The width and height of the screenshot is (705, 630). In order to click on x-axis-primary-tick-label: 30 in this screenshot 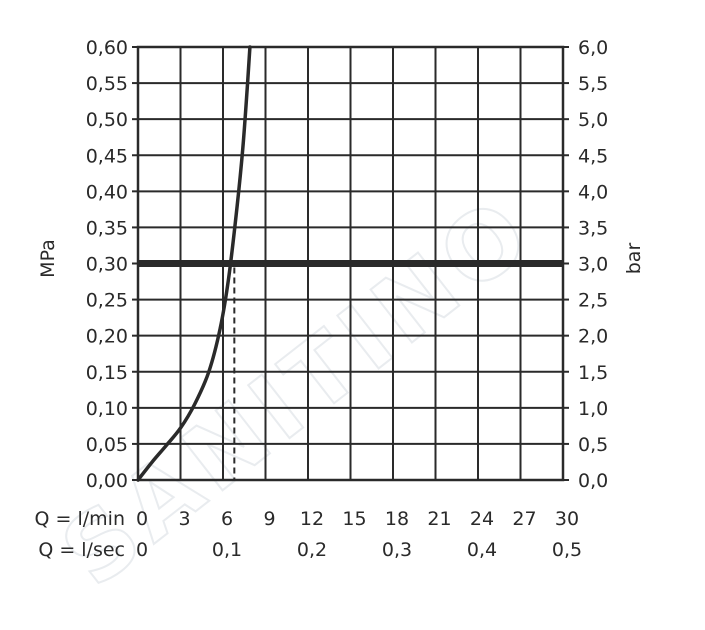, I will do `click(567, 519)`.